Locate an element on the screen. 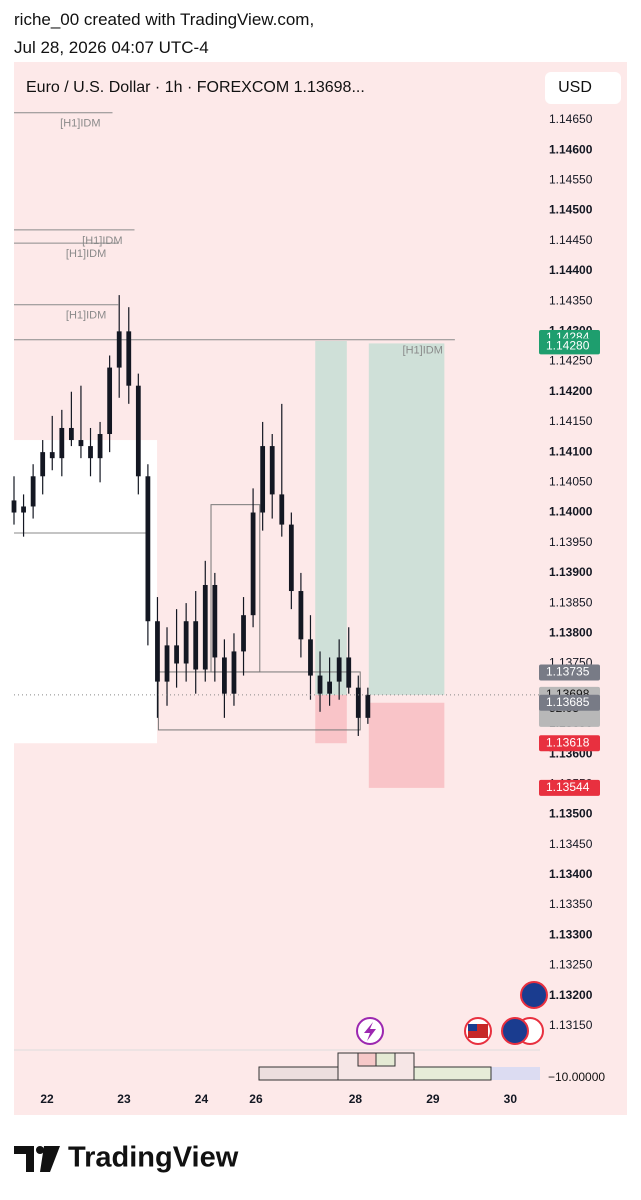 The width and height of the screenshot is (641, 1200). y-tick-label: 1.14350 is located at coordinates (571, 300).